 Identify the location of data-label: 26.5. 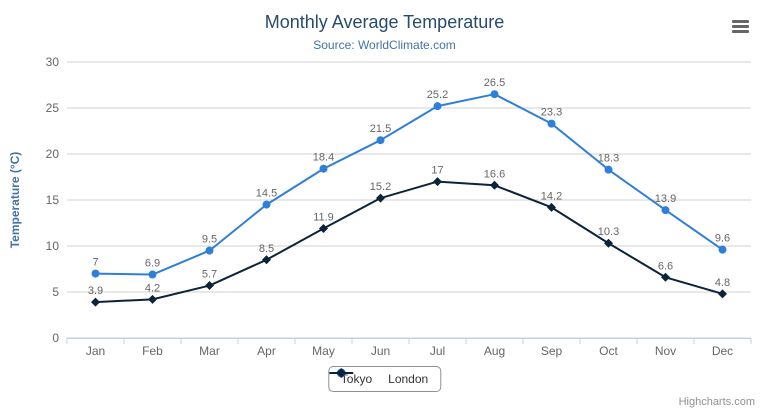
(494, 83).